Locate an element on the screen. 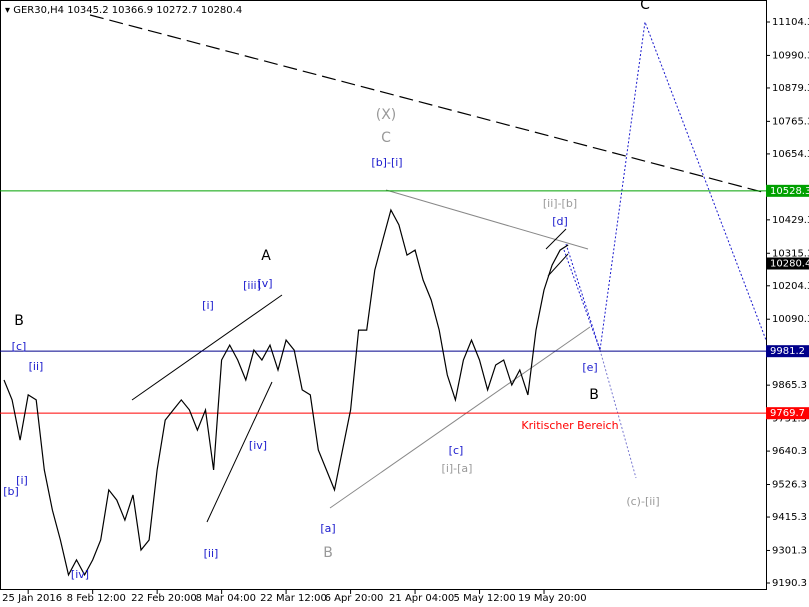  x-tick-label: 22 Feb 20:00 is located at coordinates (164, 598).